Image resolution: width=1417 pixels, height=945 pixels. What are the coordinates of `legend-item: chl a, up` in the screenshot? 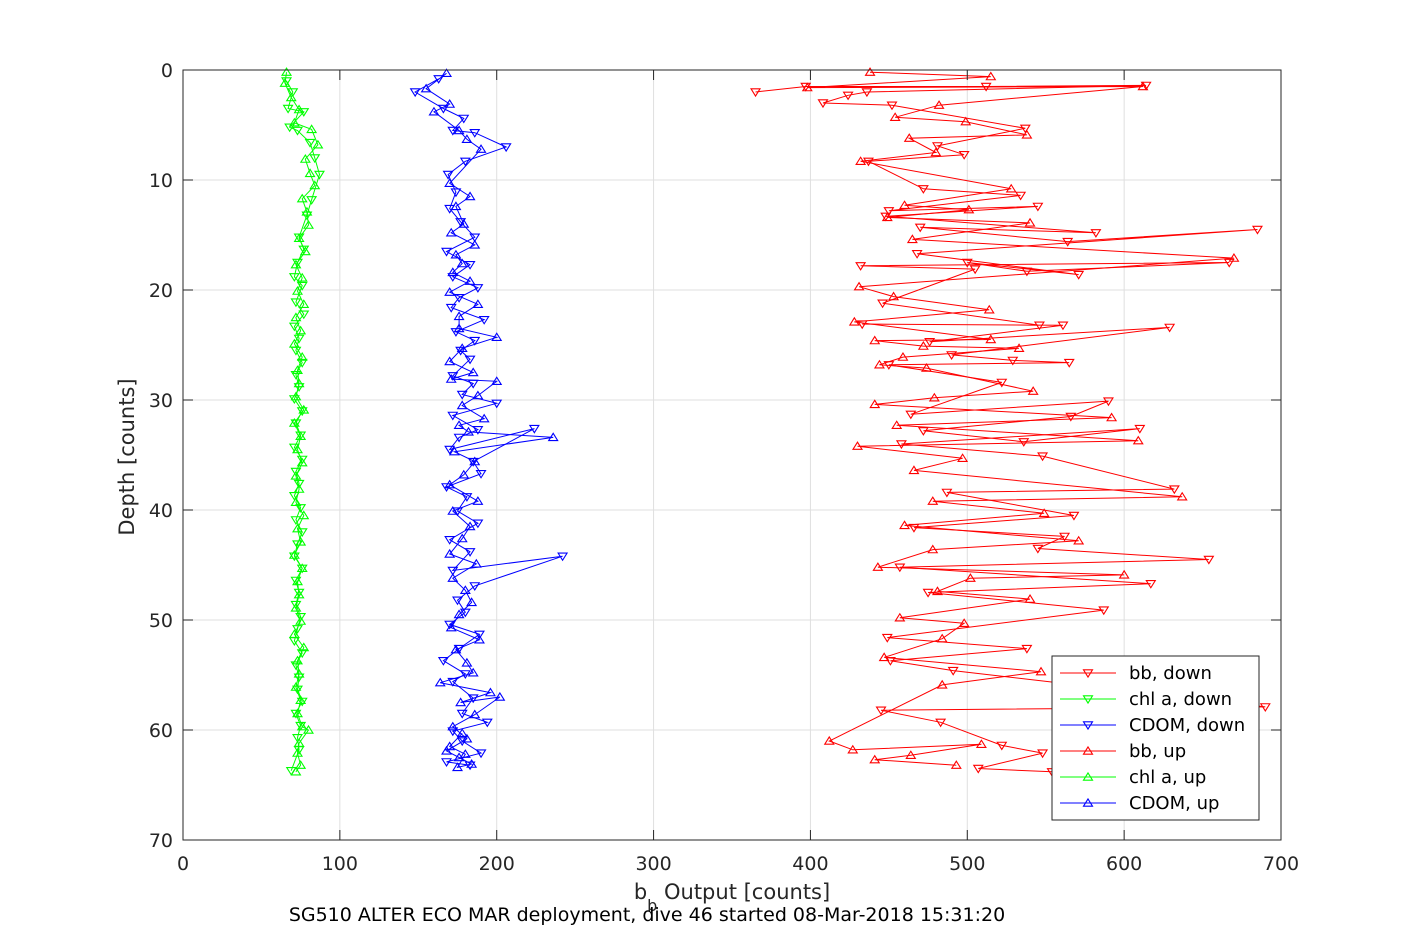 It's located at (1133, 777).